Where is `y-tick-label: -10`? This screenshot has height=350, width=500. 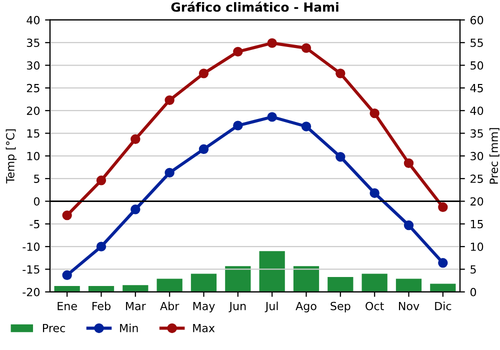 y-tick-label: -10 is located at coordinates (31, 246).